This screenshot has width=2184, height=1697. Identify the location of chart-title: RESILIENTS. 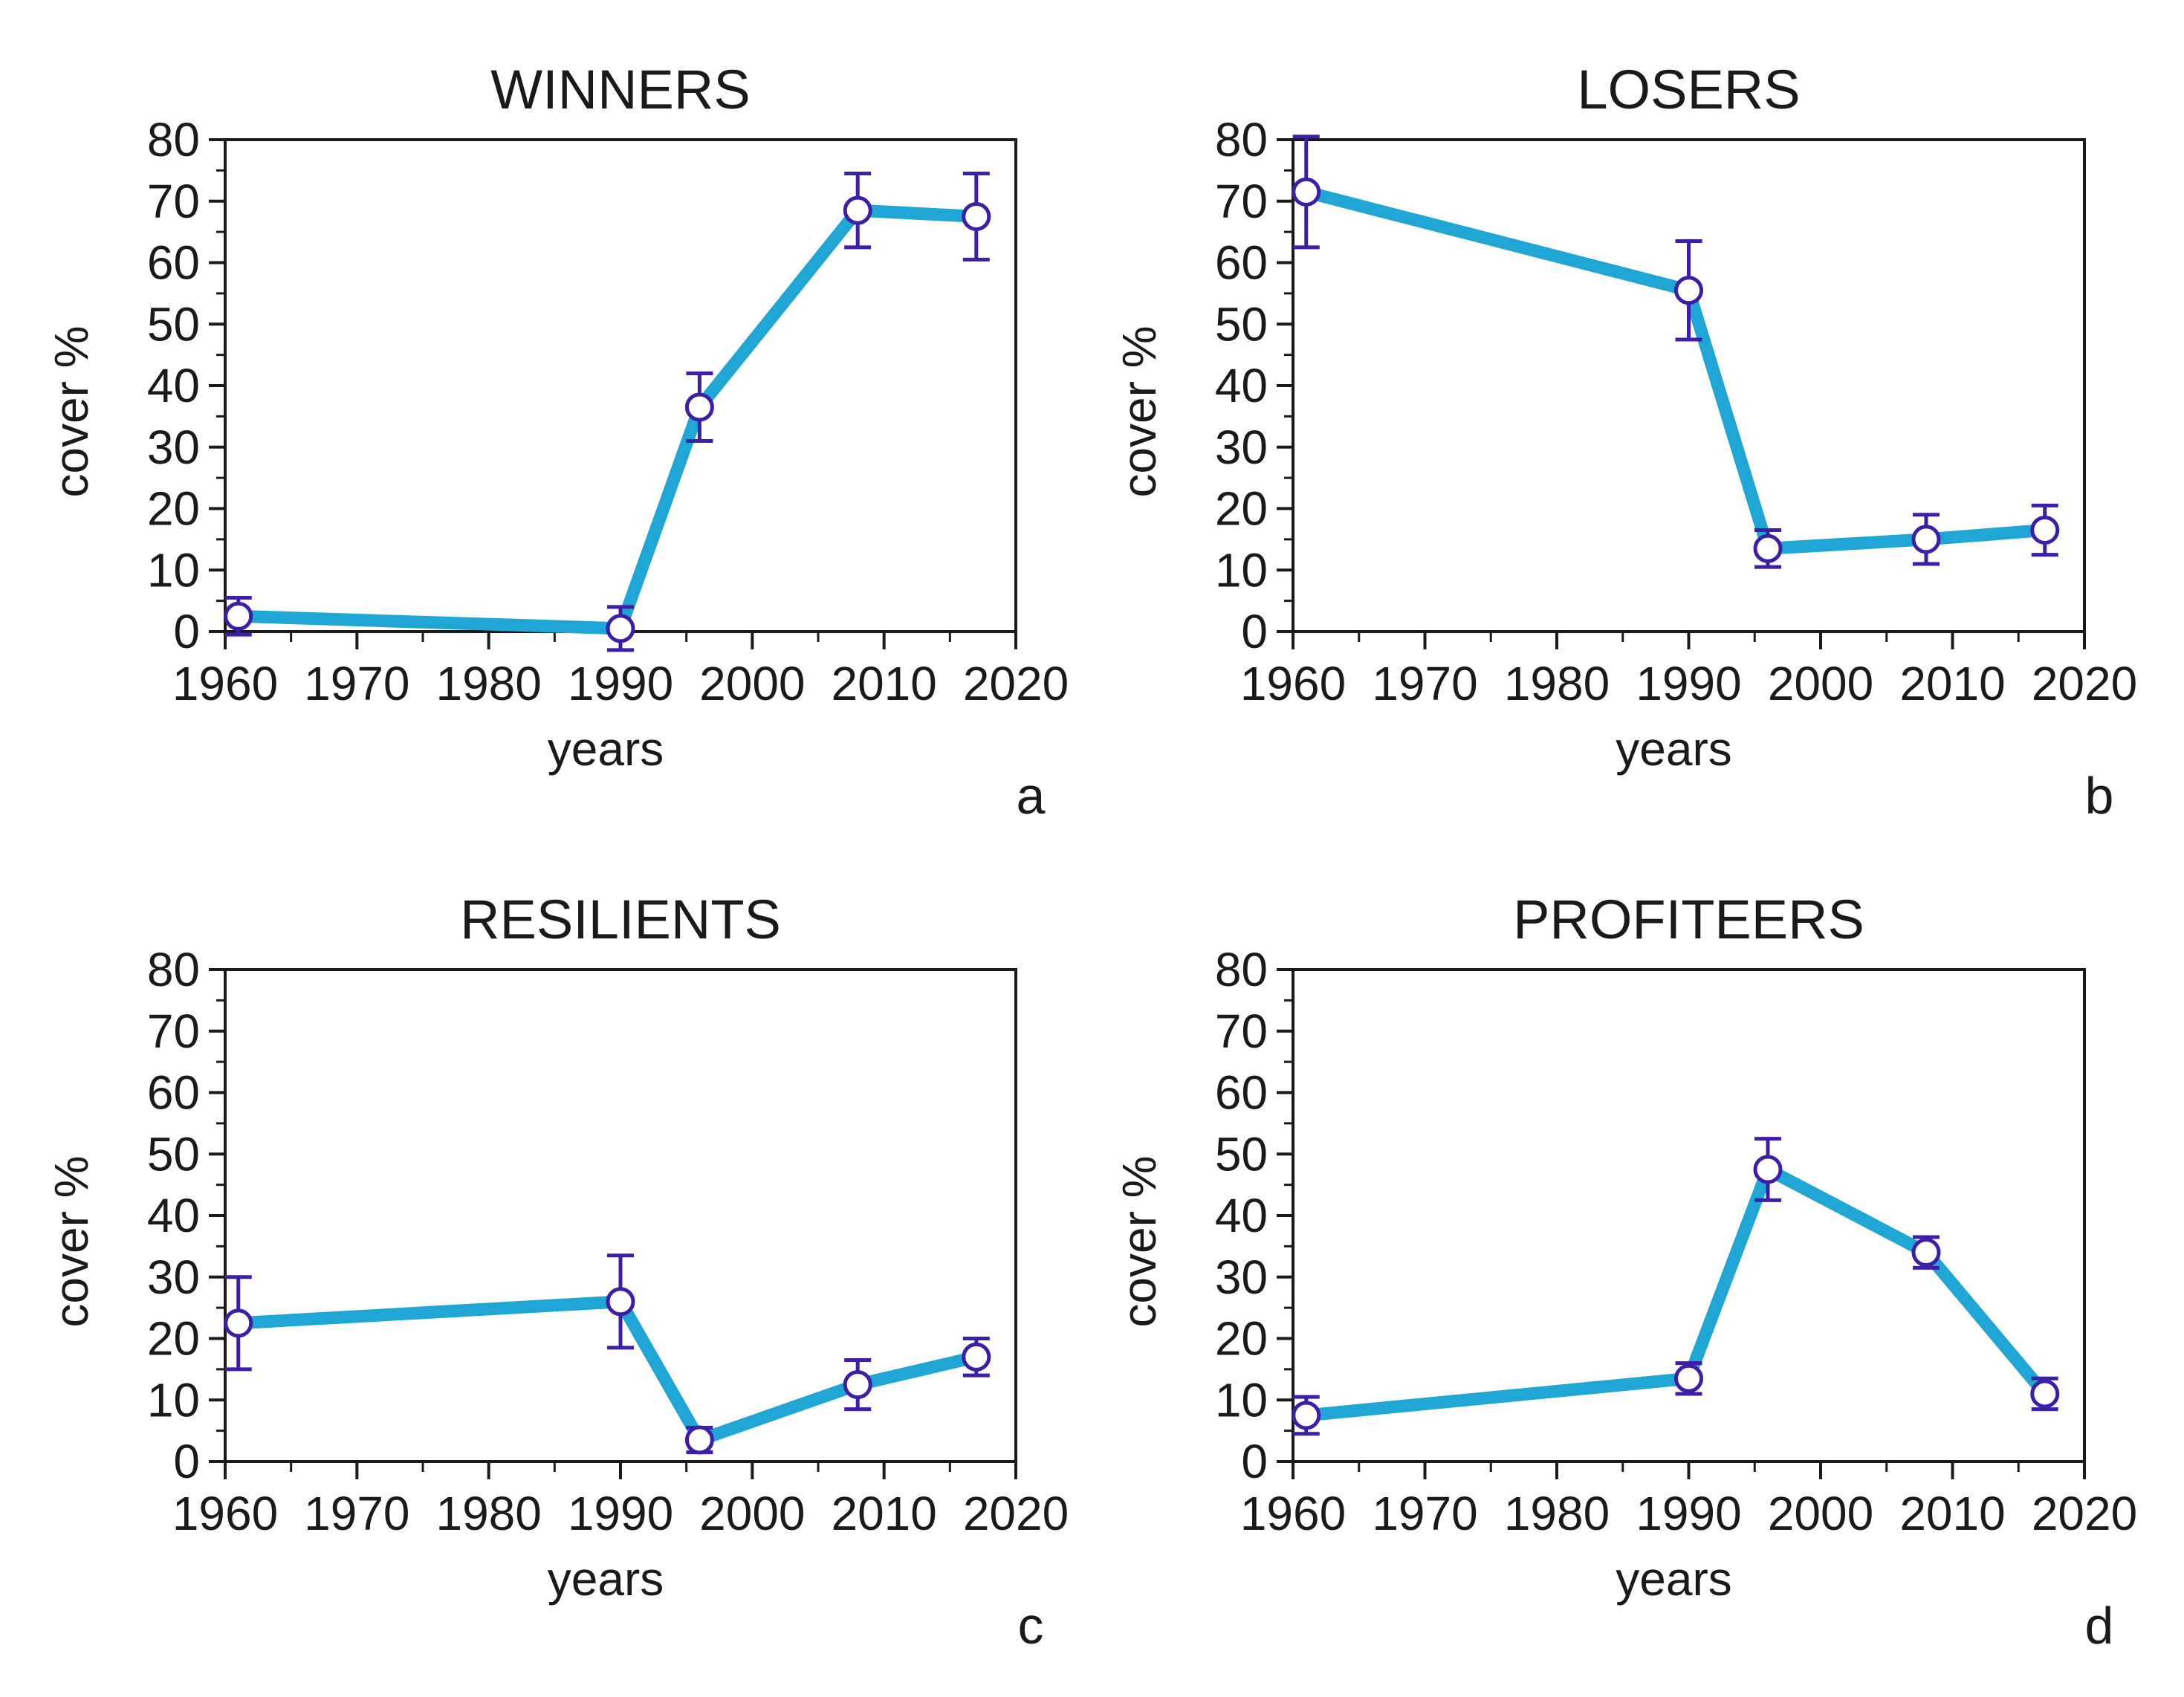
(620, 919).